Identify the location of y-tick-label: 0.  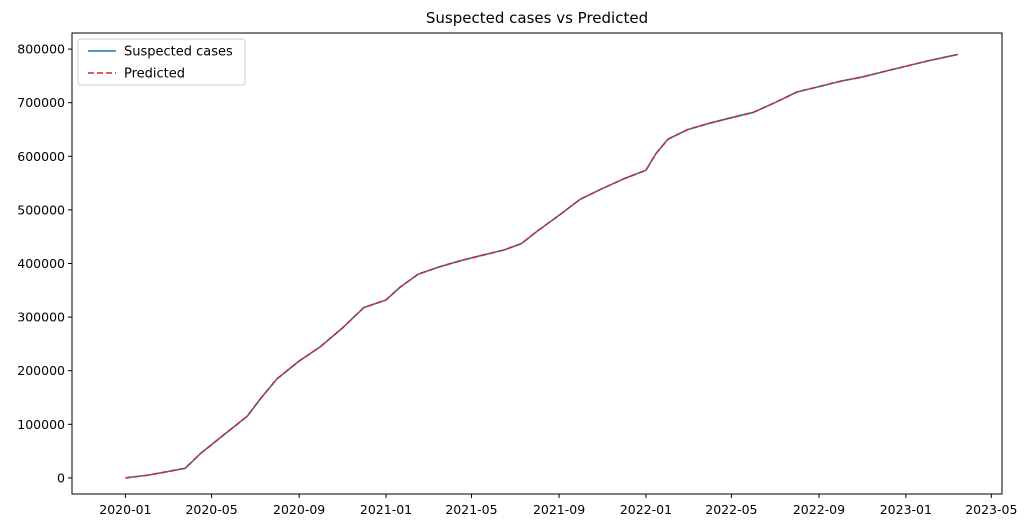
(61, 477).